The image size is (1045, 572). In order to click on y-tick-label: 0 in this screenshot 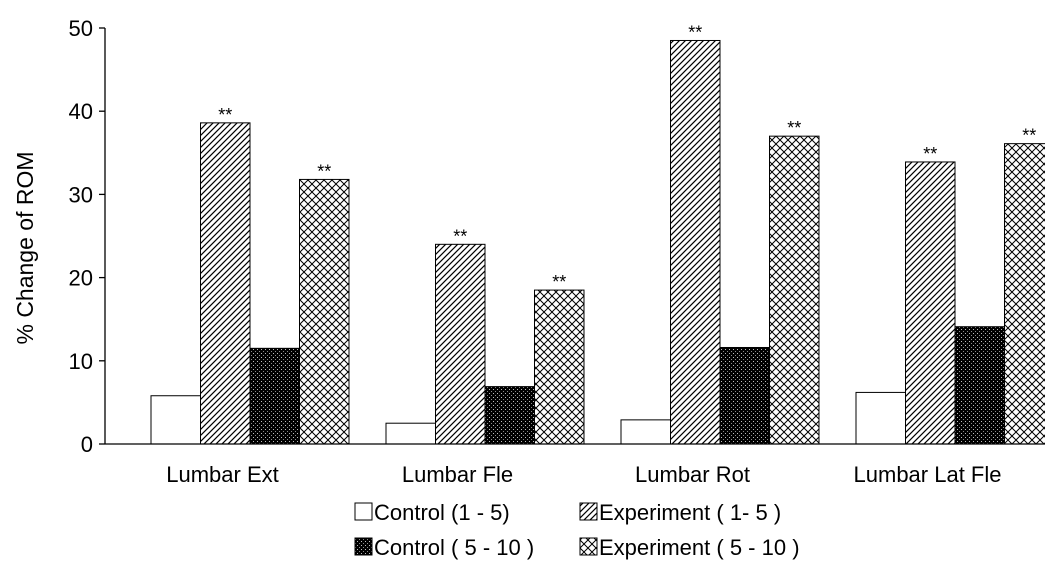, I will do `click(87, 444)`.